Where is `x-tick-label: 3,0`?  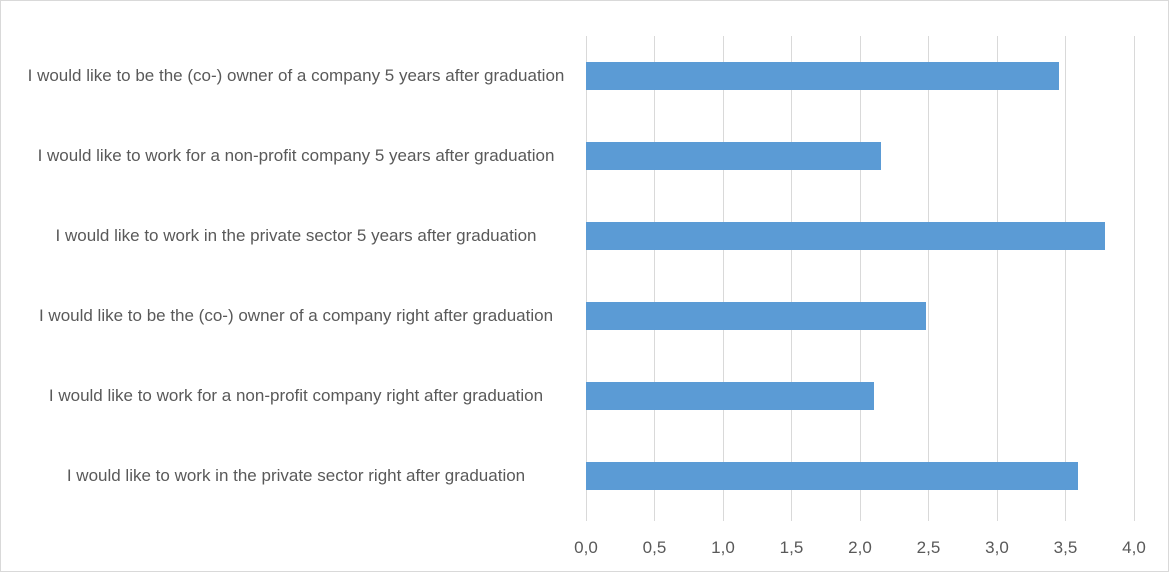 x-tick-label: 3,0 is located at coordinates (997, 547).